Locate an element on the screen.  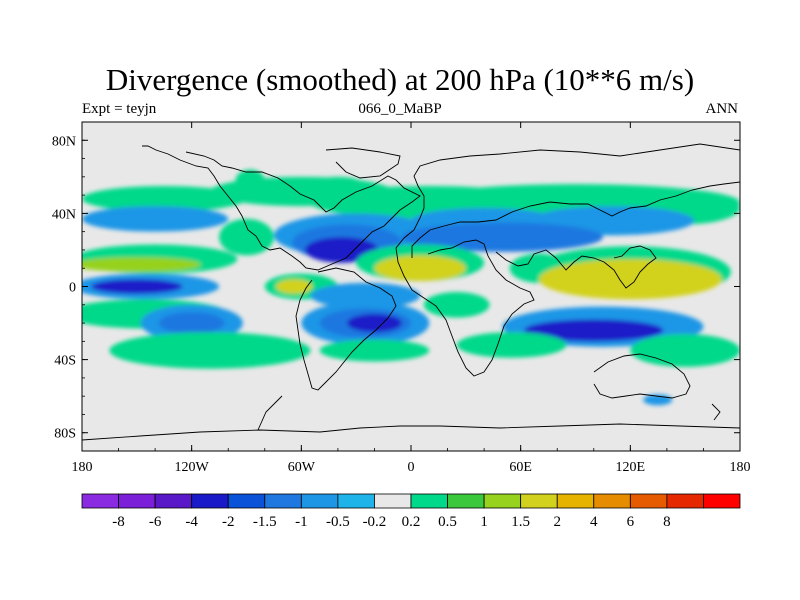
case-label: 066_0_MaBP is located at coordinates (400, 109).